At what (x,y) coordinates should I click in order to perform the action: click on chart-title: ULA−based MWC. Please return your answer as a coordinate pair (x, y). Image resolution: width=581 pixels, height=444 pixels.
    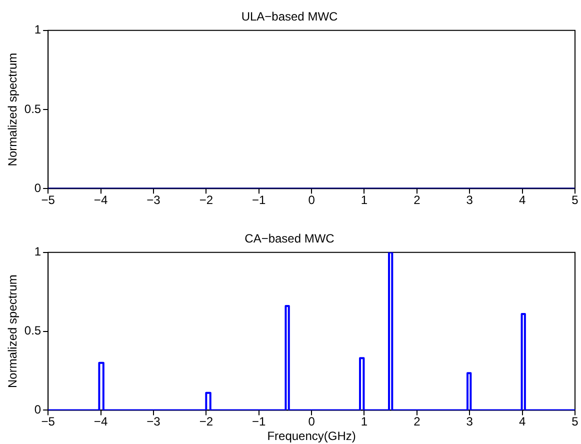
    Looking at the image, I should click on (289, 17).